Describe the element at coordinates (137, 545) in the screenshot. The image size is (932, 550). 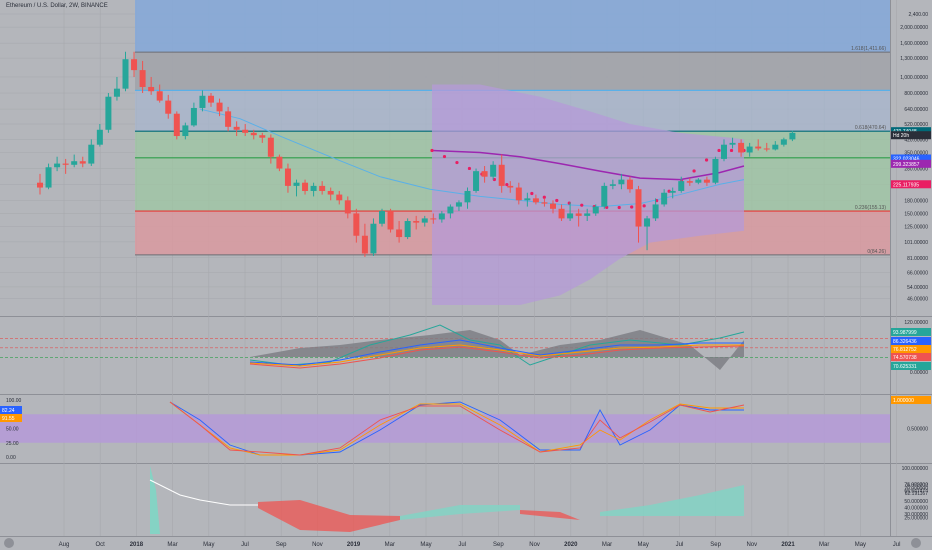
I see `time-tick-label: 2018` at that location.